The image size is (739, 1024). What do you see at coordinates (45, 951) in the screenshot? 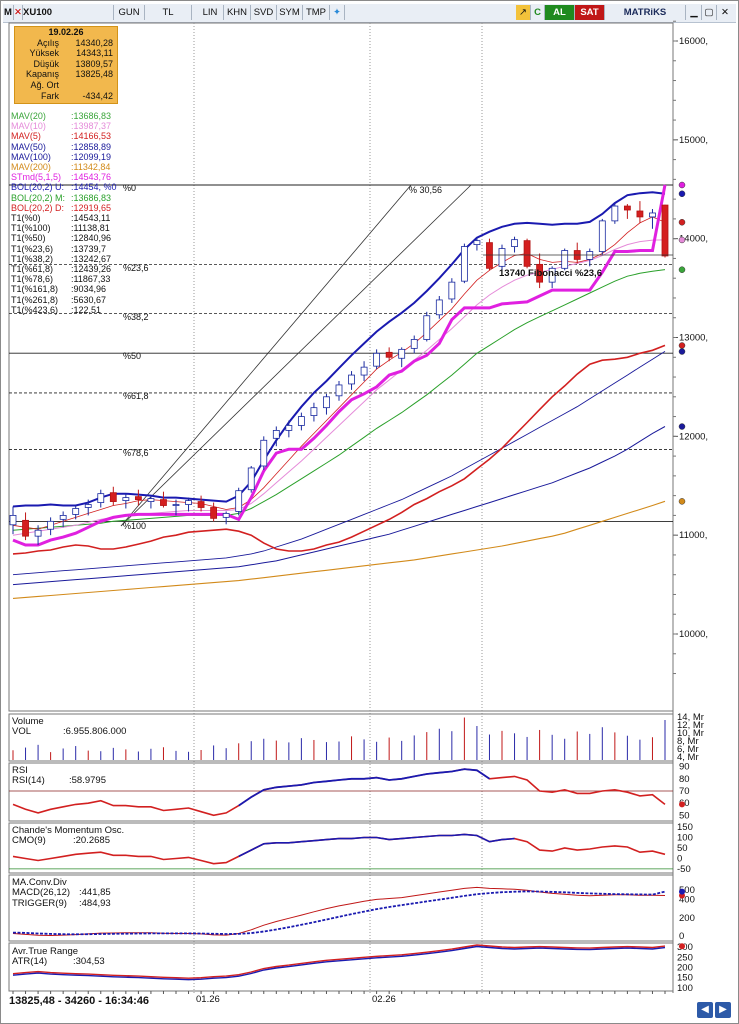
I see `atr-title: Avr.True Range` at bounding box center [45, 951].